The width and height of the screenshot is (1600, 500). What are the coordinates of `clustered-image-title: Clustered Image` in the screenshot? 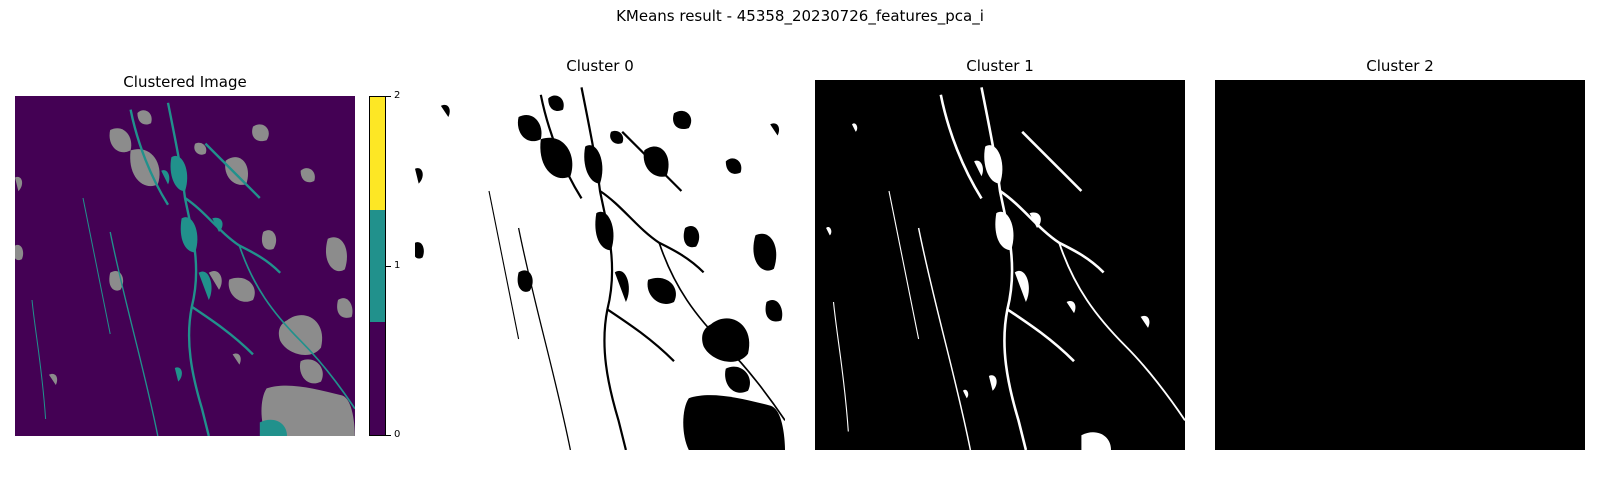 It's located at (185, 82).